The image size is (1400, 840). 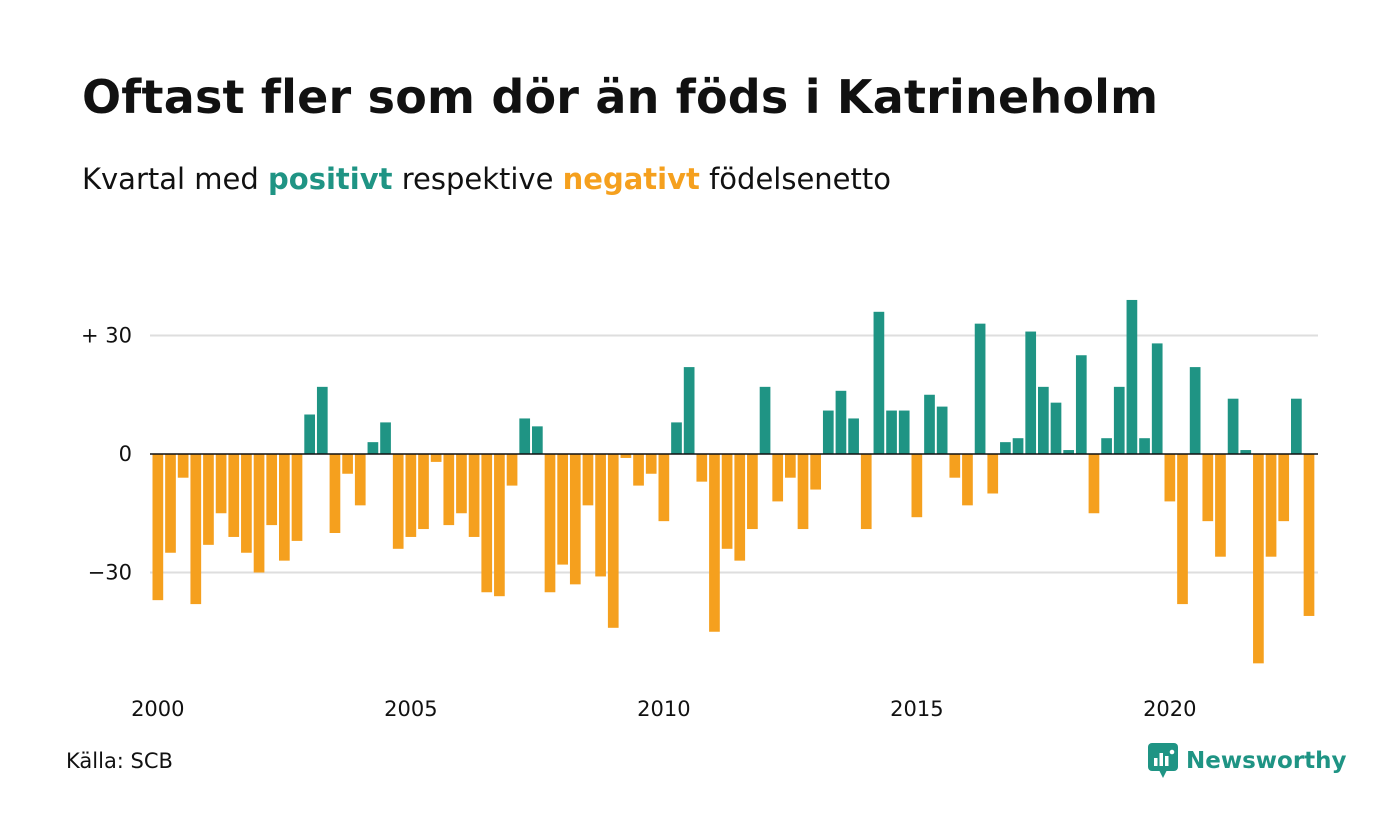 I want to click on bar-2018-q2, so click(x=1081, y=404).